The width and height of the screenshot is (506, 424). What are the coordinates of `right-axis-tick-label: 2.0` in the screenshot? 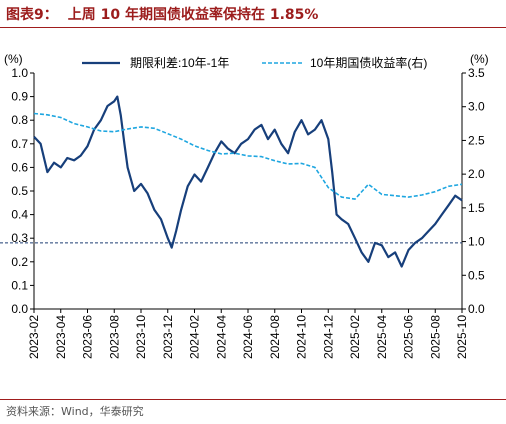 It's located at (476, 174).